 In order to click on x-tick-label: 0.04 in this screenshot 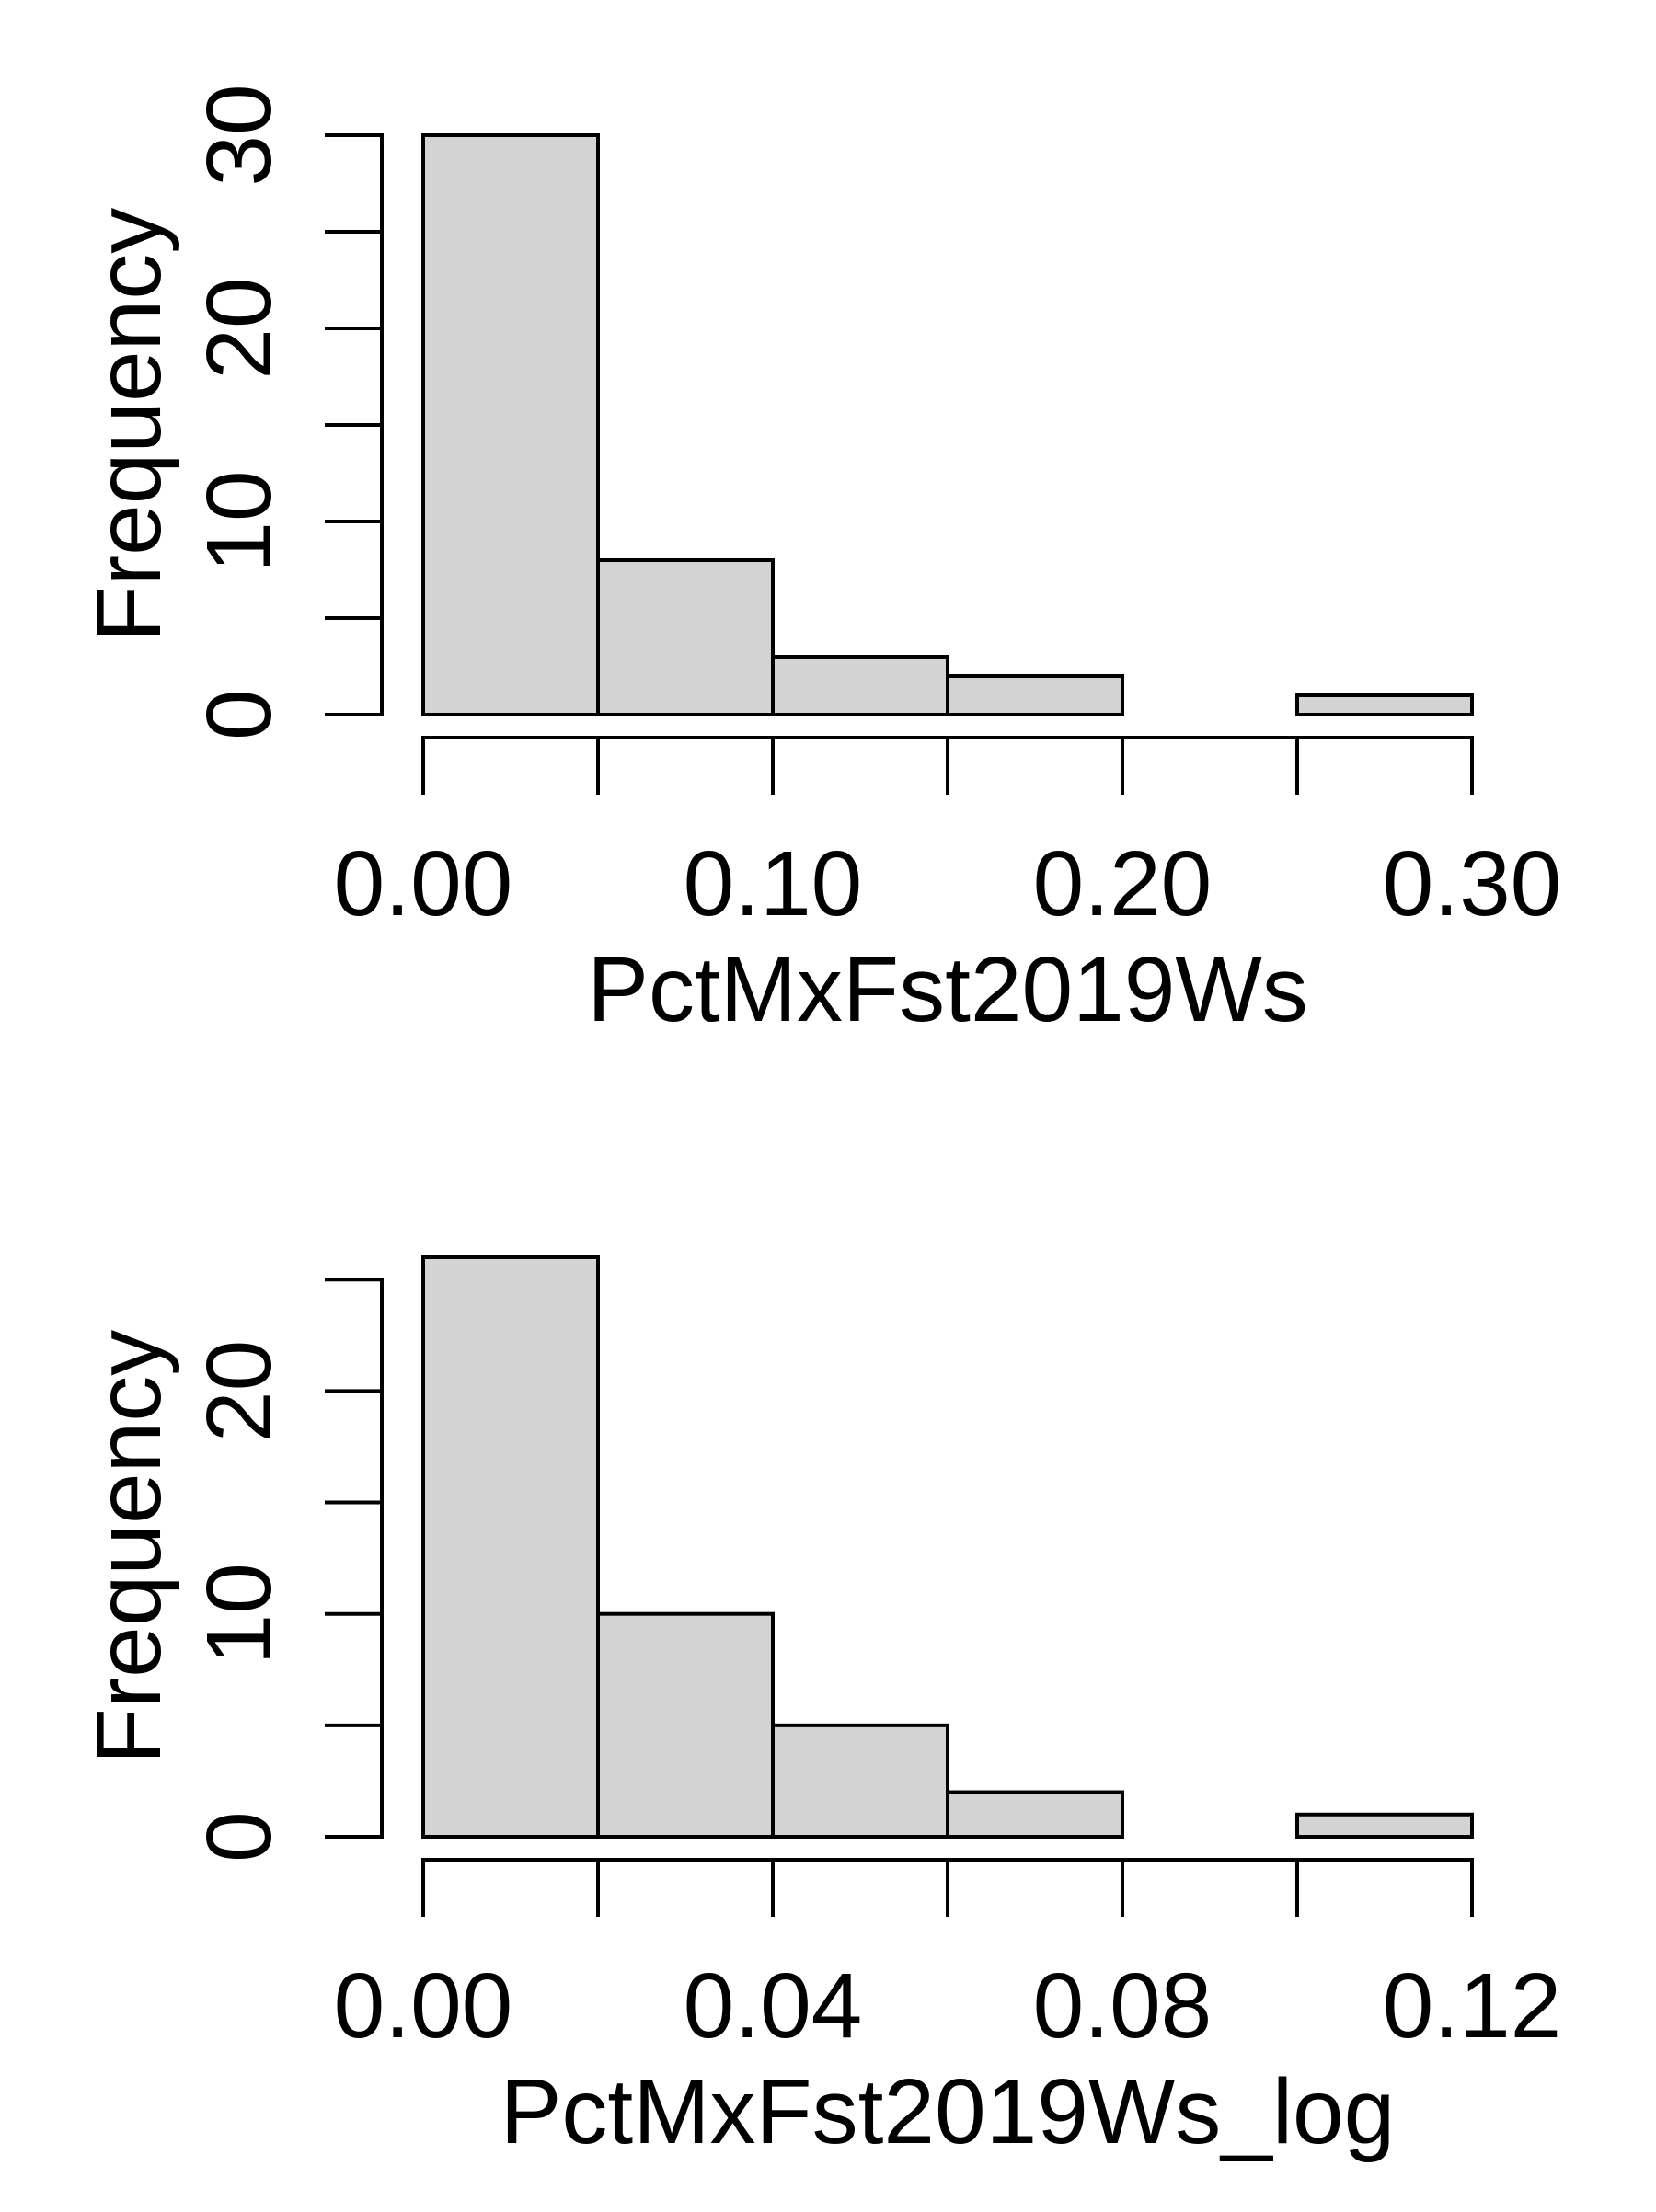, I will do `click(773, 2006)`.